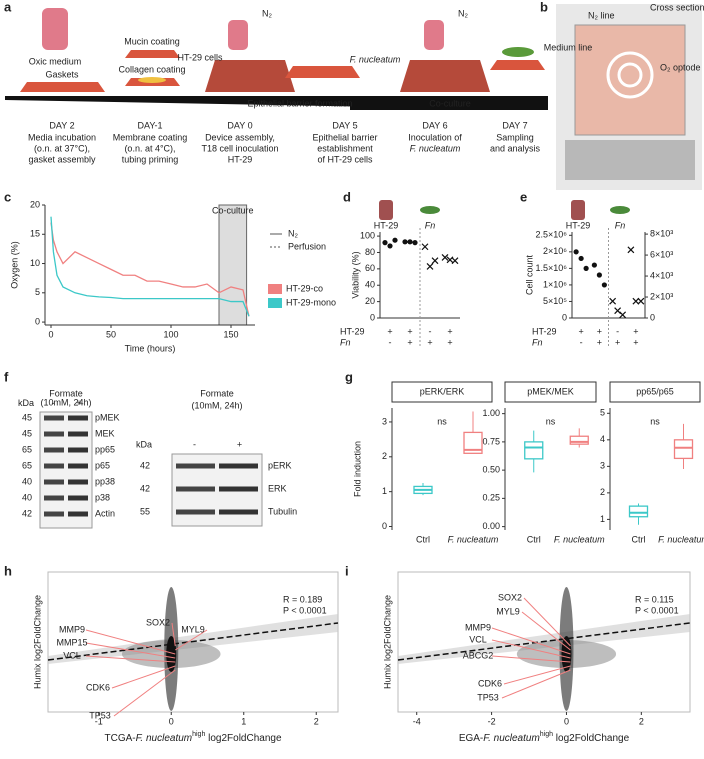  I want to click on day-note: Device assembly,, so click(240, 137).